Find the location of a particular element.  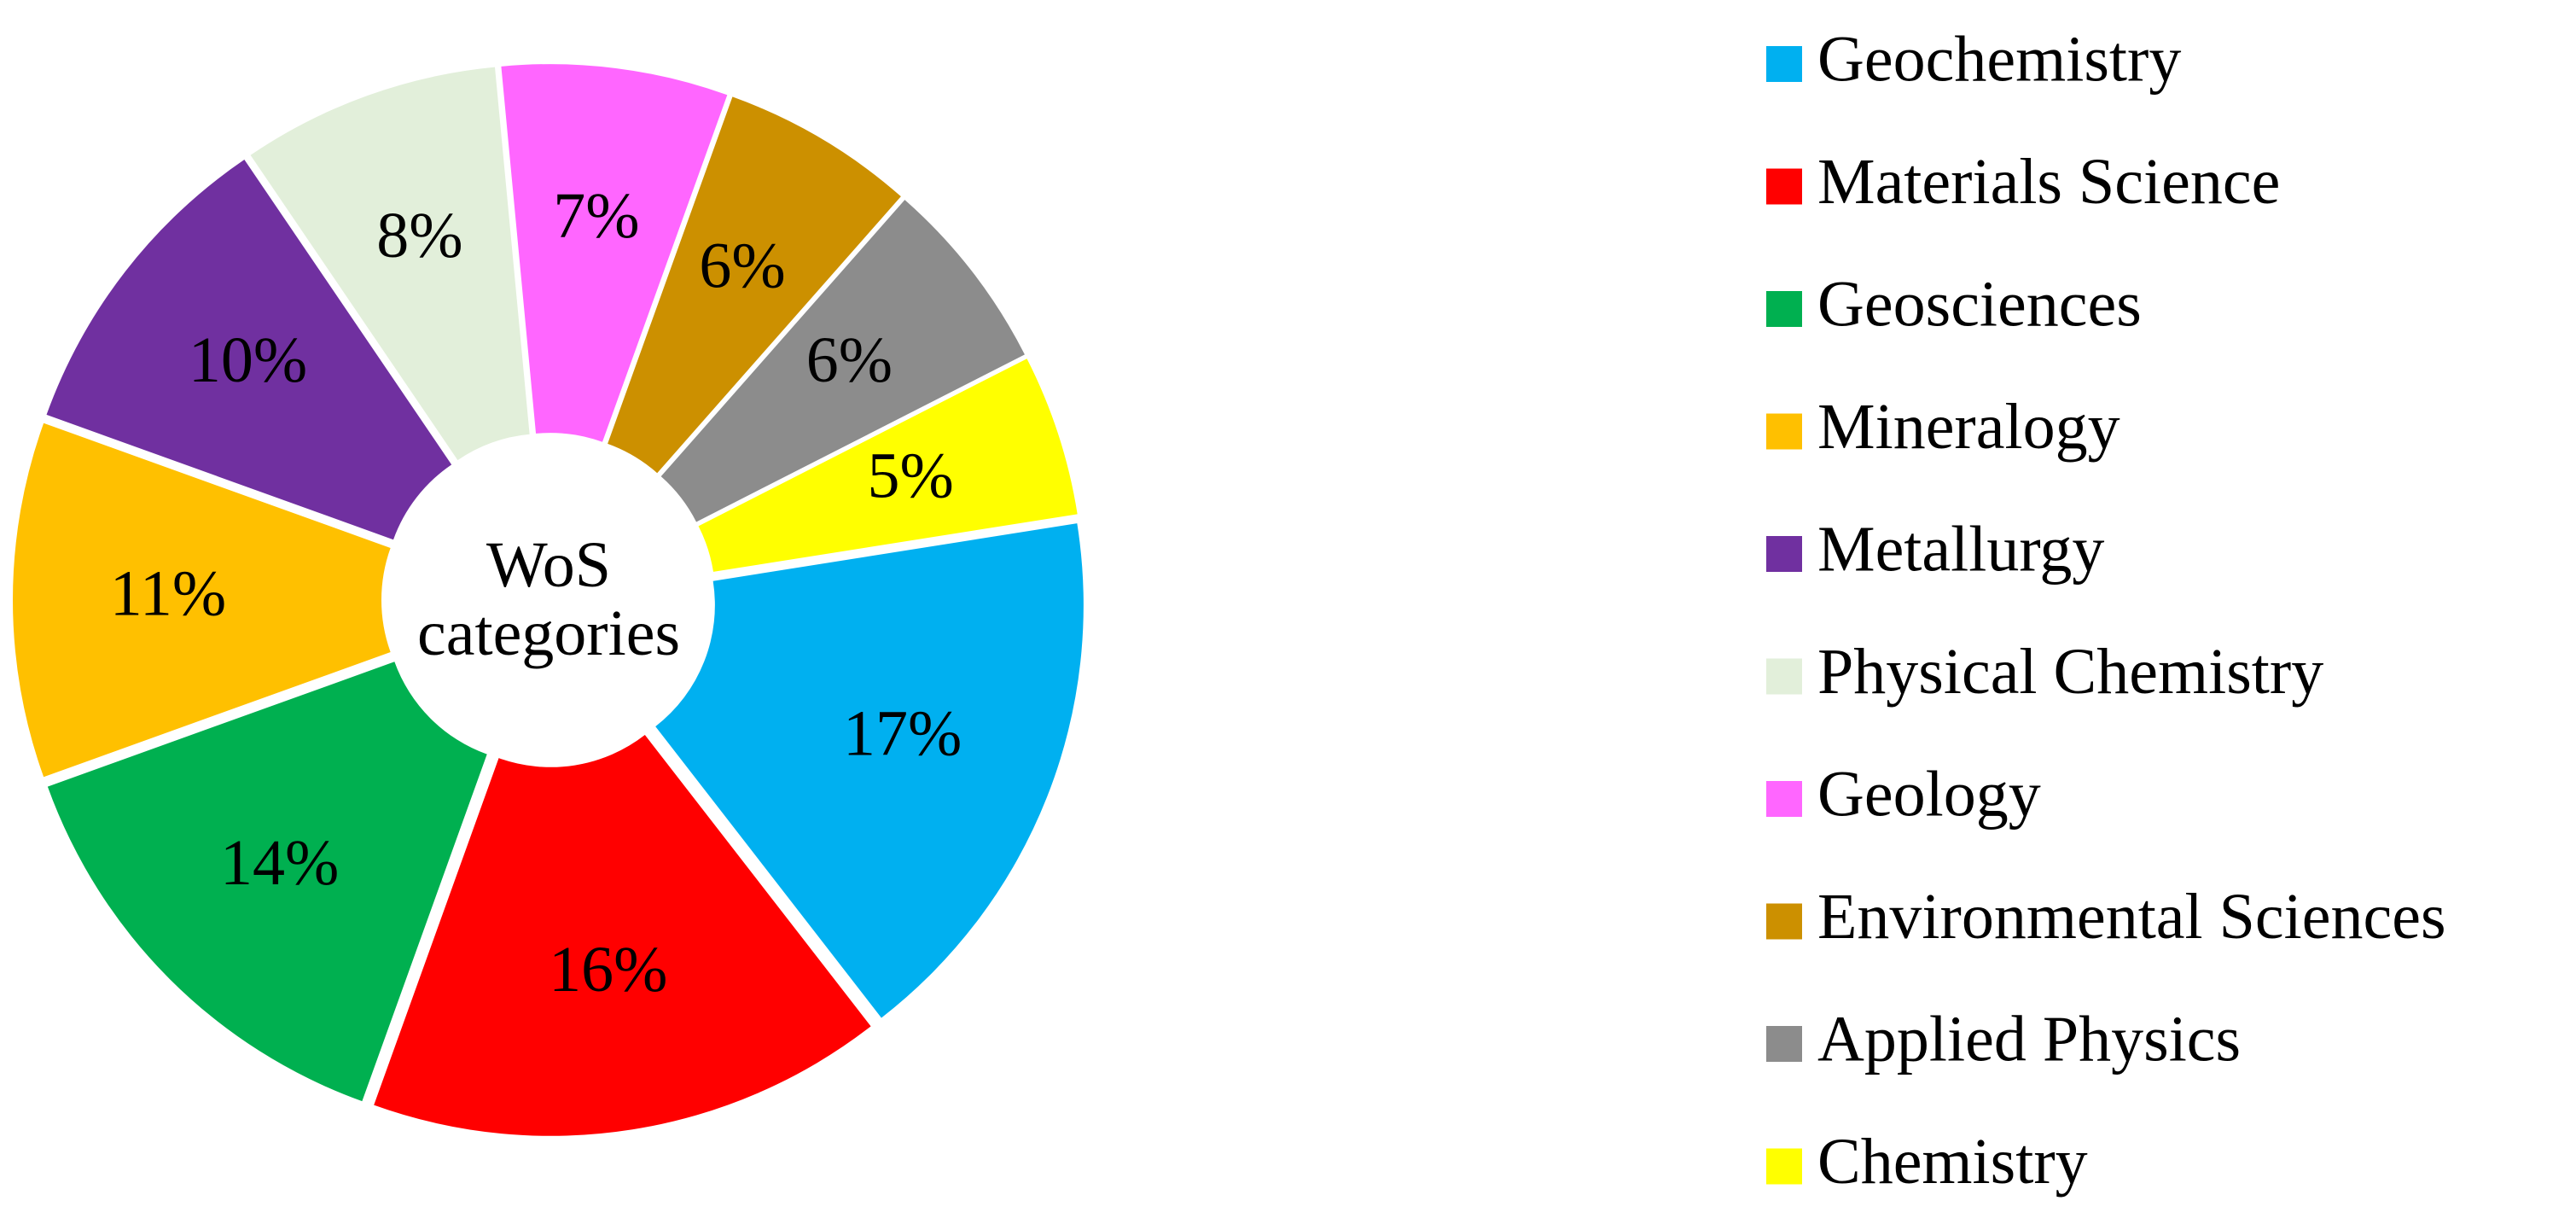

center-label: WoS categories is located at coordinates (548, 599).